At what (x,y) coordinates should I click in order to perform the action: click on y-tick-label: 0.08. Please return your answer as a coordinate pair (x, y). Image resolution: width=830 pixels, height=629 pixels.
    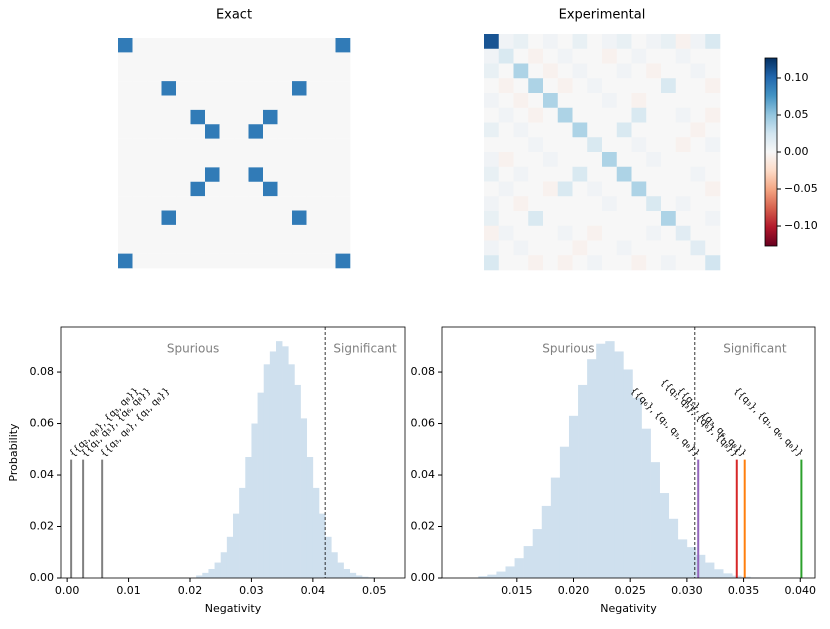
    Looking at the image, I should click on (423, 371).